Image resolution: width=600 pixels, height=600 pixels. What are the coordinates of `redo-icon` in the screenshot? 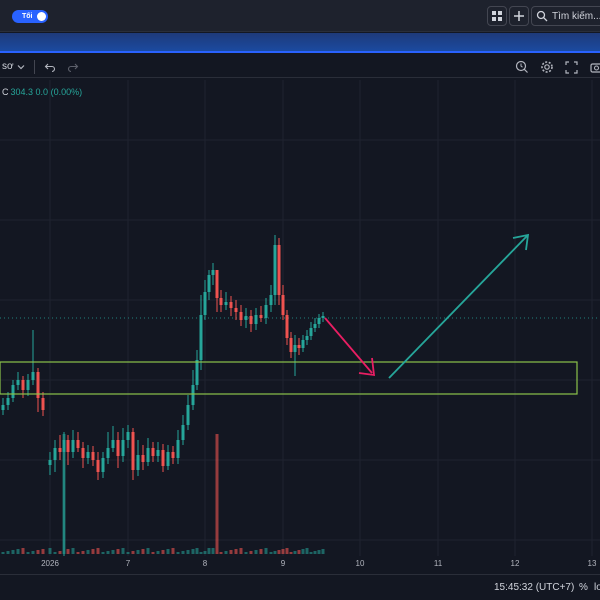 It's located at (73, 67).